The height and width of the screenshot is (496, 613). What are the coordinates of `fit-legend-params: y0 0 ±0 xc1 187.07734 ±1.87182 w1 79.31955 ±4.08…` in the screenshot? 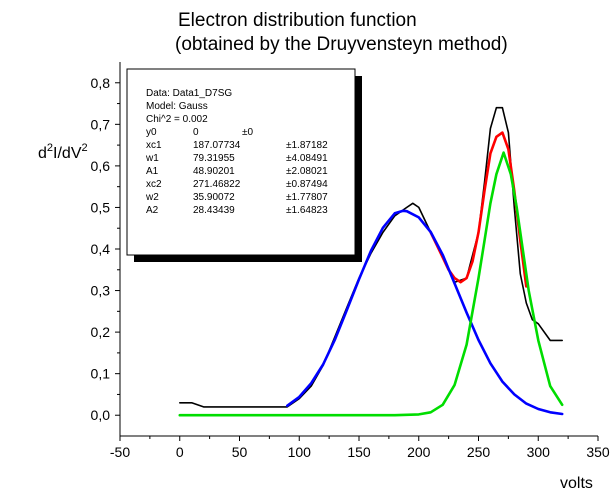 It's located at (236, 171).